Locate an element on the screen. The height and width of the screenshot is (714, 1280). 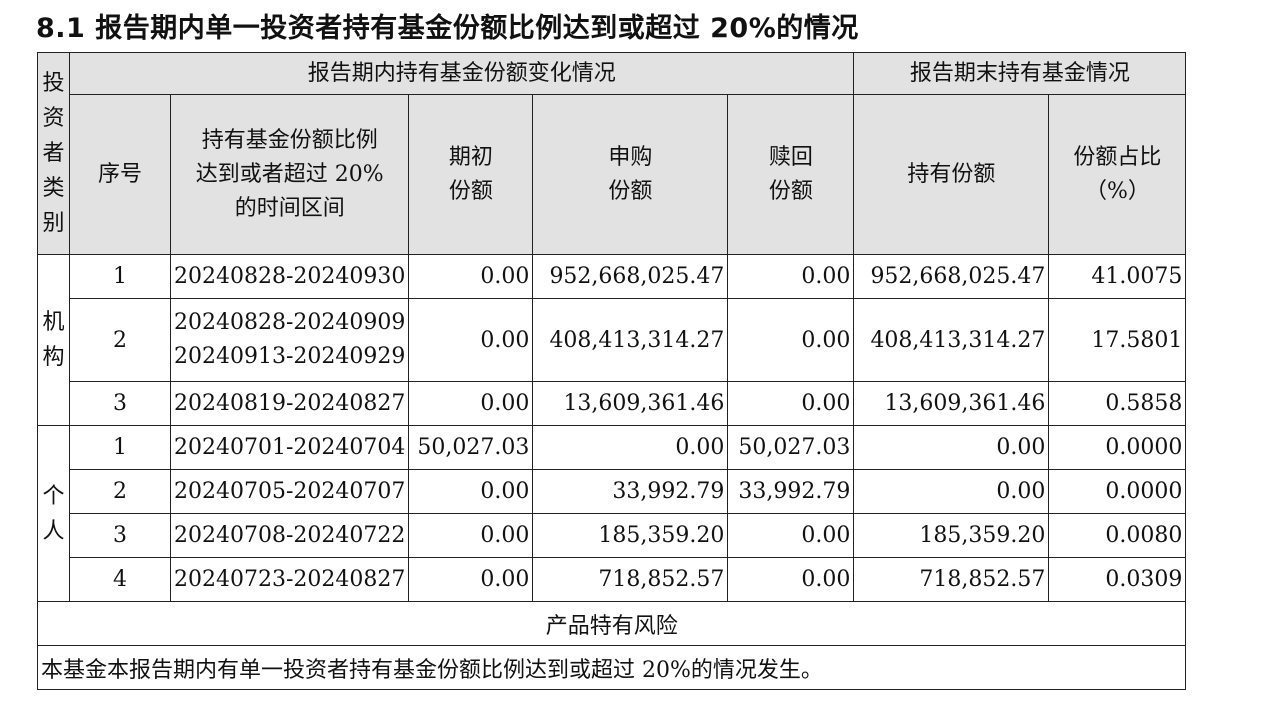
redeem-share-header: 赎回 份额 is located at coordinates (791, 174).